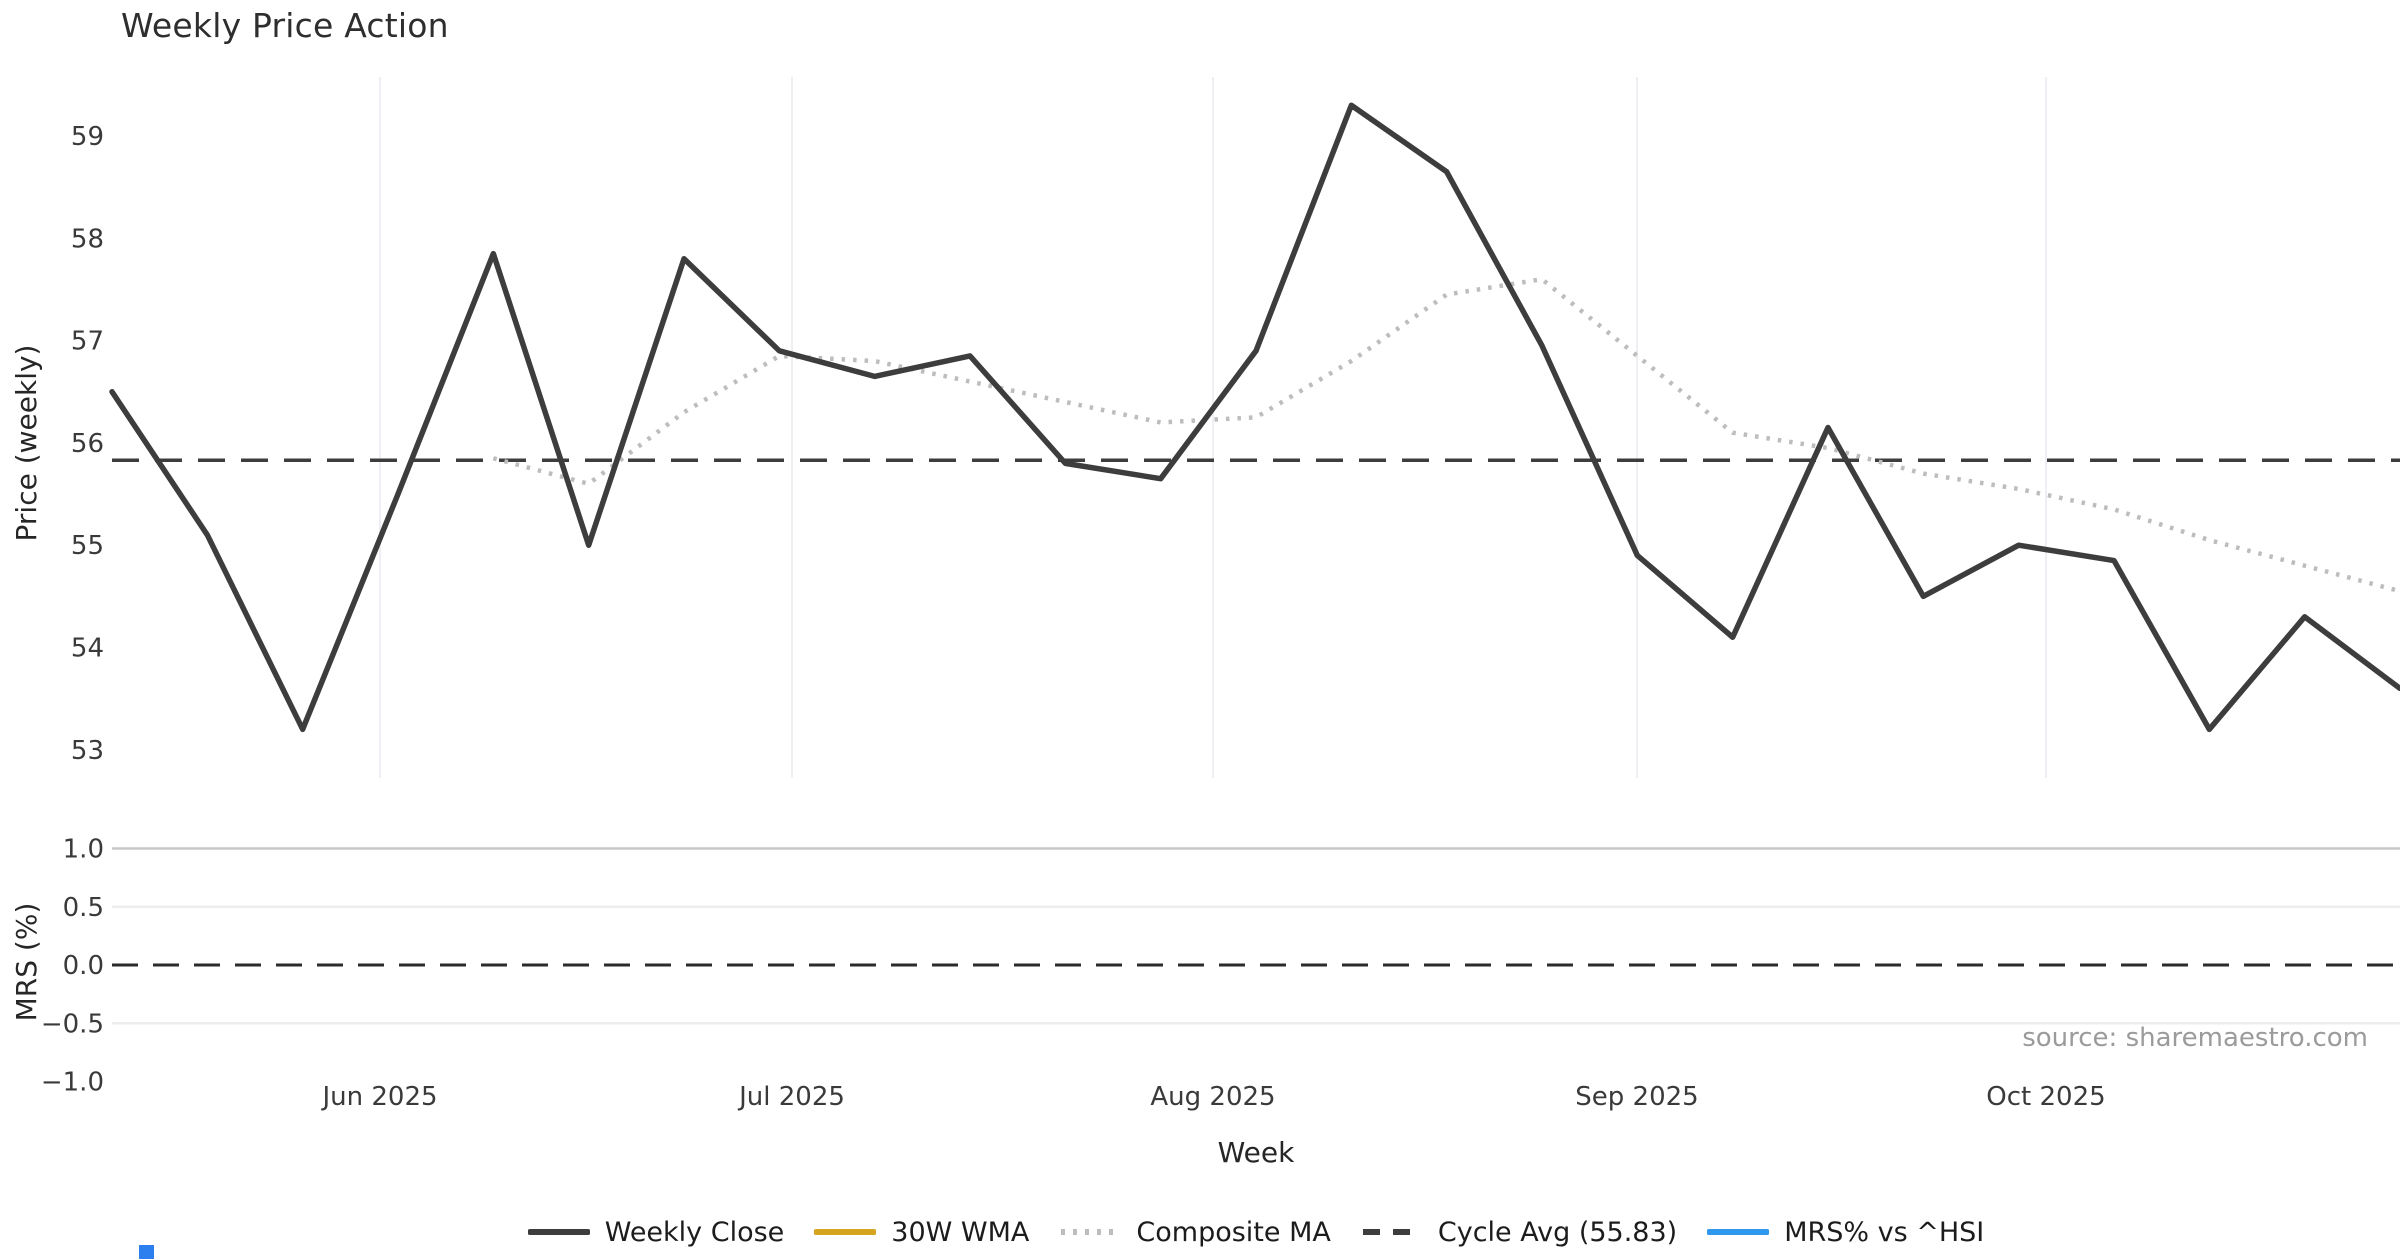 The height and width of the screenshot is (1260, 2400). I want to click on price-ytick-label: 54, so click(87, 649).